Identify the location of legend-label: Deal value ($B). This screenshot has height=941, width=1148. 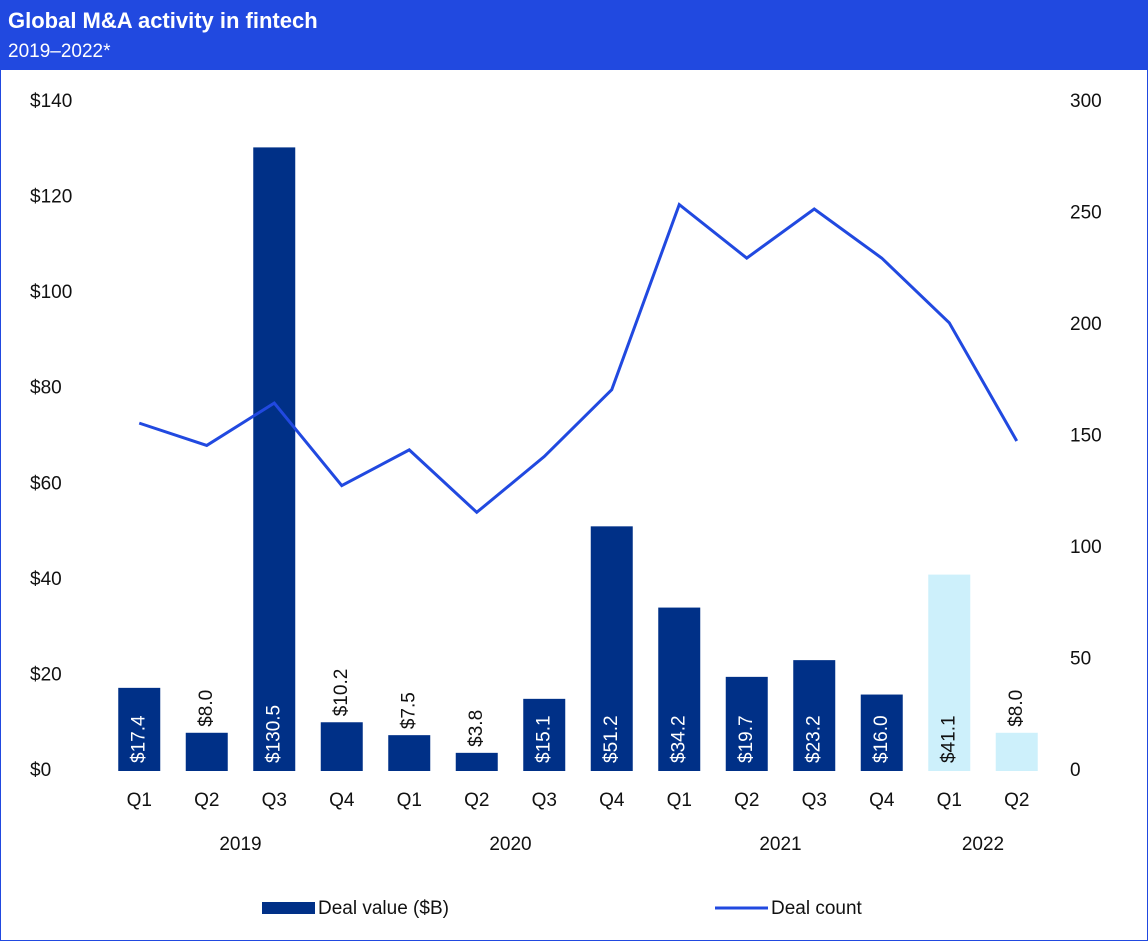
(383, 908).